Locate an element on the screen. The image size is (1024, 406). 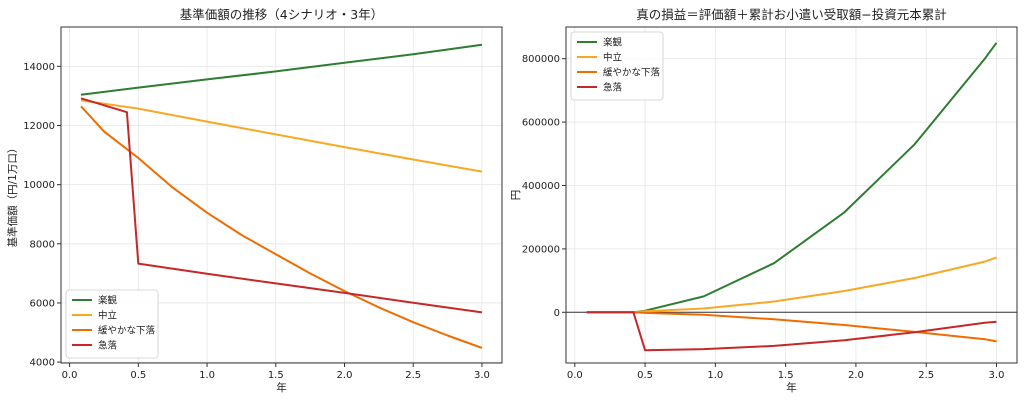
y-axis-label: 基準価額（円/1万口） is located at coordinates (12, 195).